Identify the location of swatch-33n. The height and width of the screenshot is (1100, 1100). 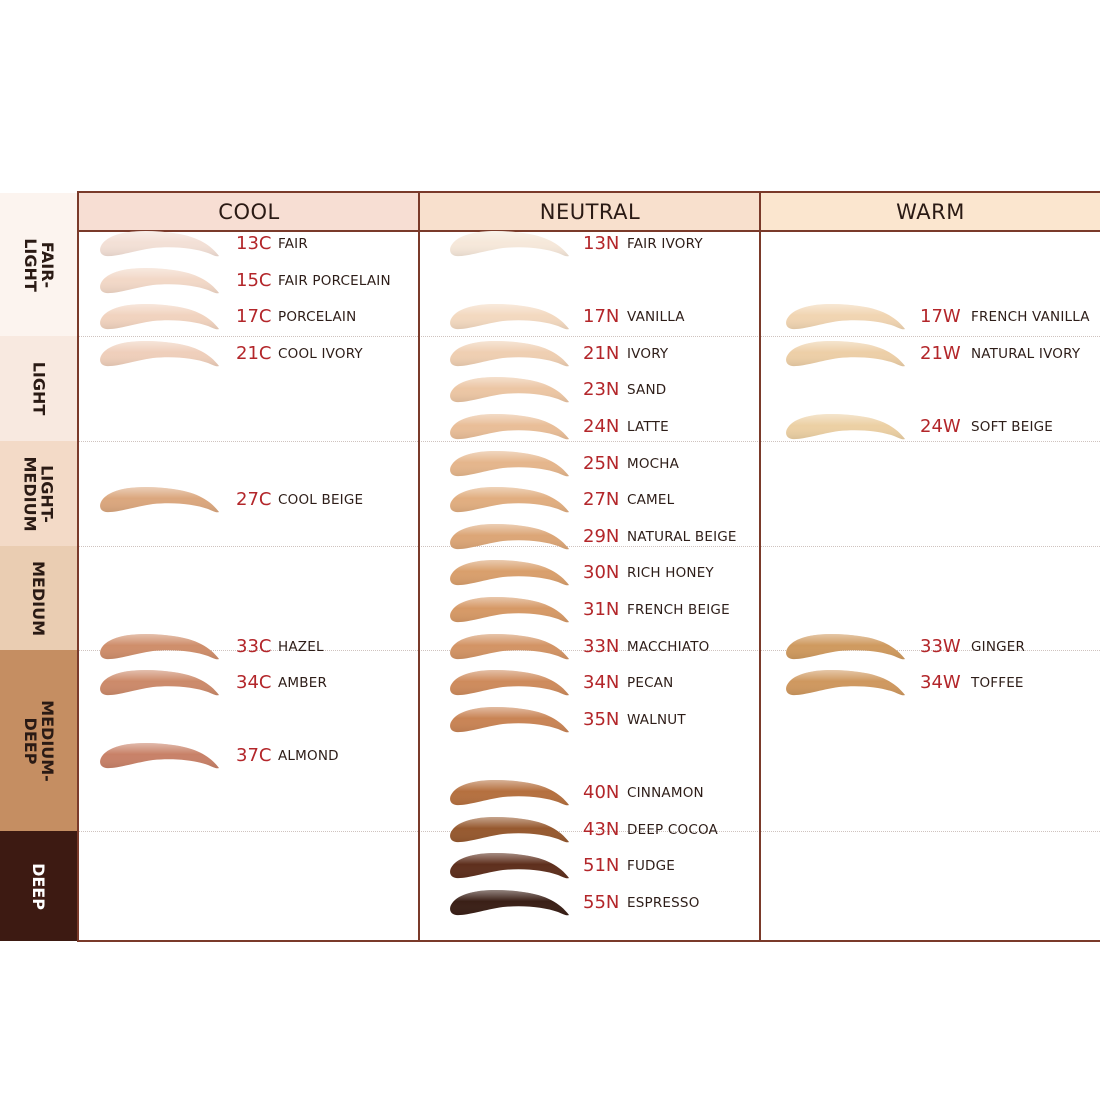
(510, 647).